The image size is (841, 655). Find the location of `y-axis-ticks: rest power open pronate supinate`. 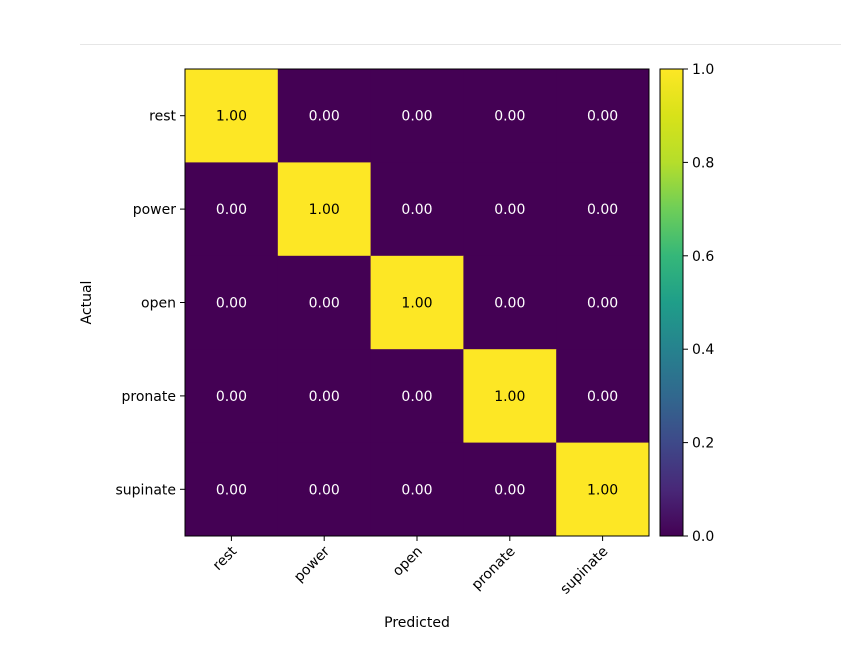

y-axis-ticks: rest power open pronate supinate is located at coordinates (150, 303).